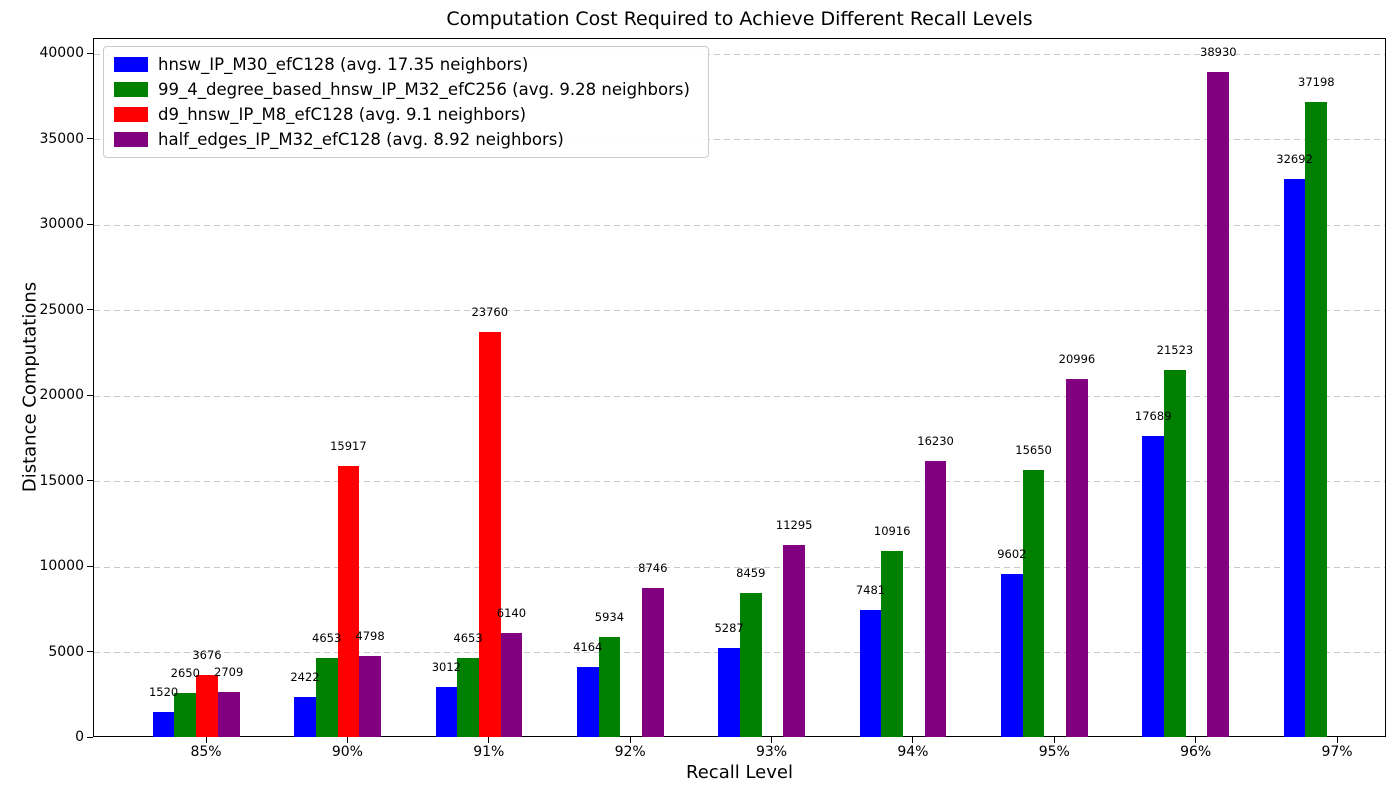 This screenshot has width=1400, height=800. Describe the element at coordinates (1337, 752) in the screenshot. I see `x-tick-label: 97%` at that location.